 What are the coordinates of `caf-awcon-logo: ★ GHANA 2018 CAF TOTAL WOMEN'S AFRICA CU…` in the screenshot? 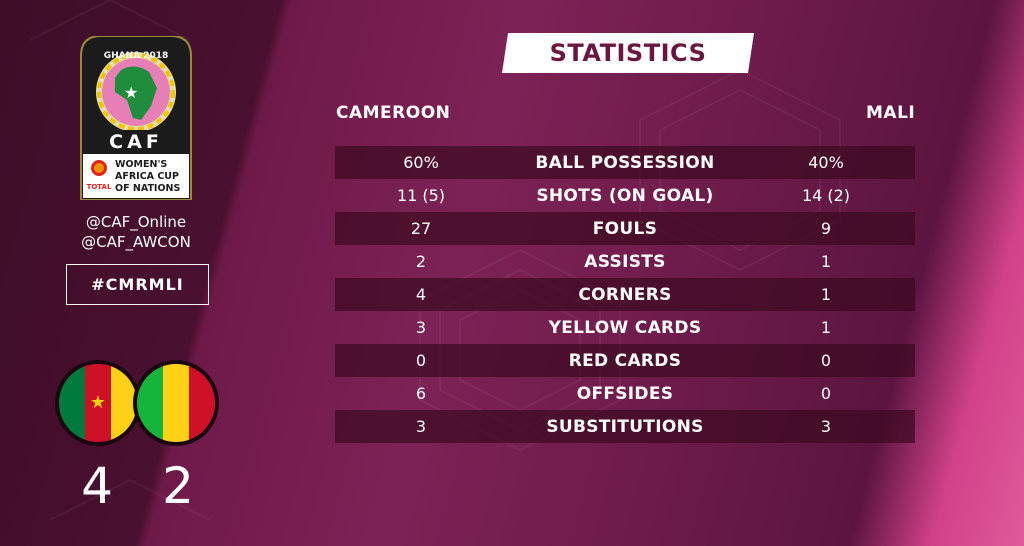 It's located at (136, 118).